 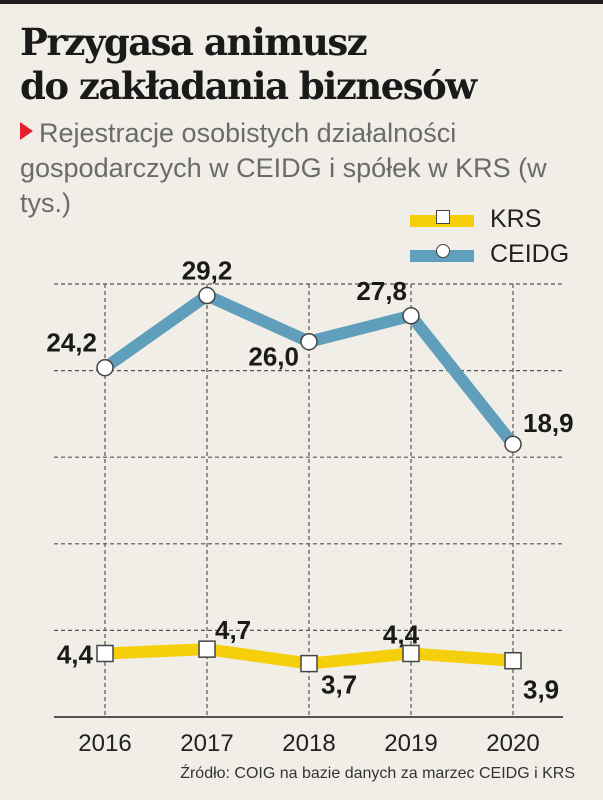 I want to click on data-label: 18,9, so click(x=548, y=423).